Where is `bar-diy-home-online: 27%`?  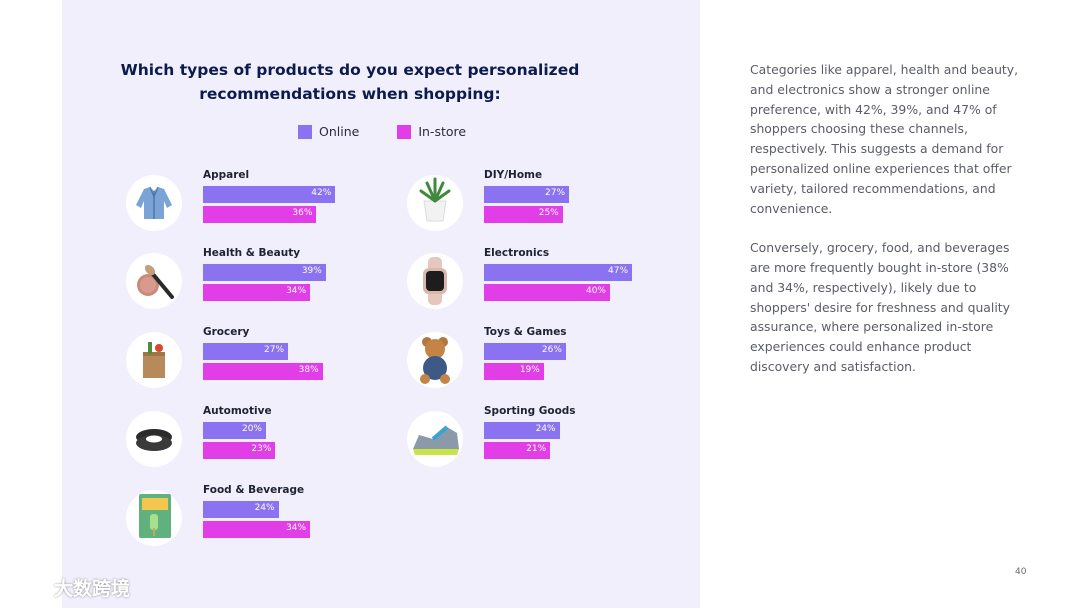
bar-diy-home-online: 27% is located at coordinates (527, 194).